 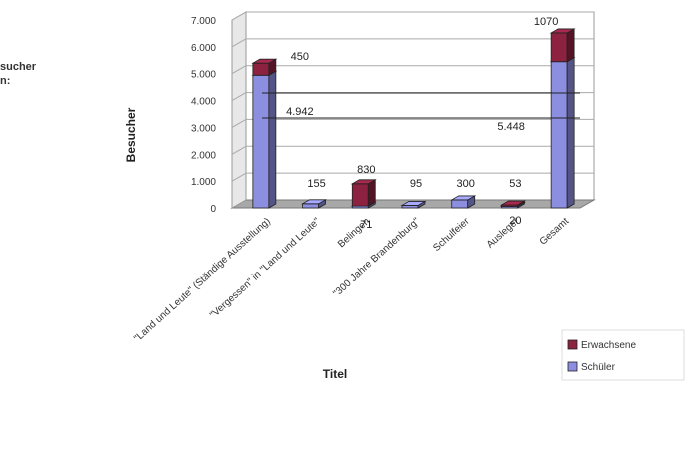 I want to click on data-label: 95, so click(x=416, y=184).